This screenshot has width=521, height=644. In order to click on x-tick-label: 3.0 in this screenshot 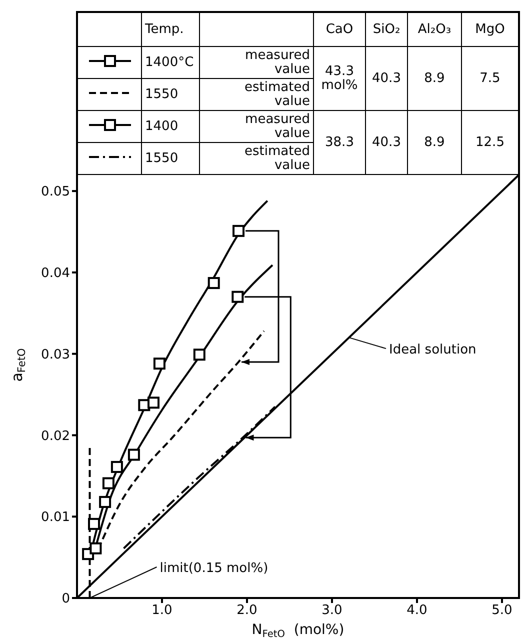, I will do `click(332, 610)`.